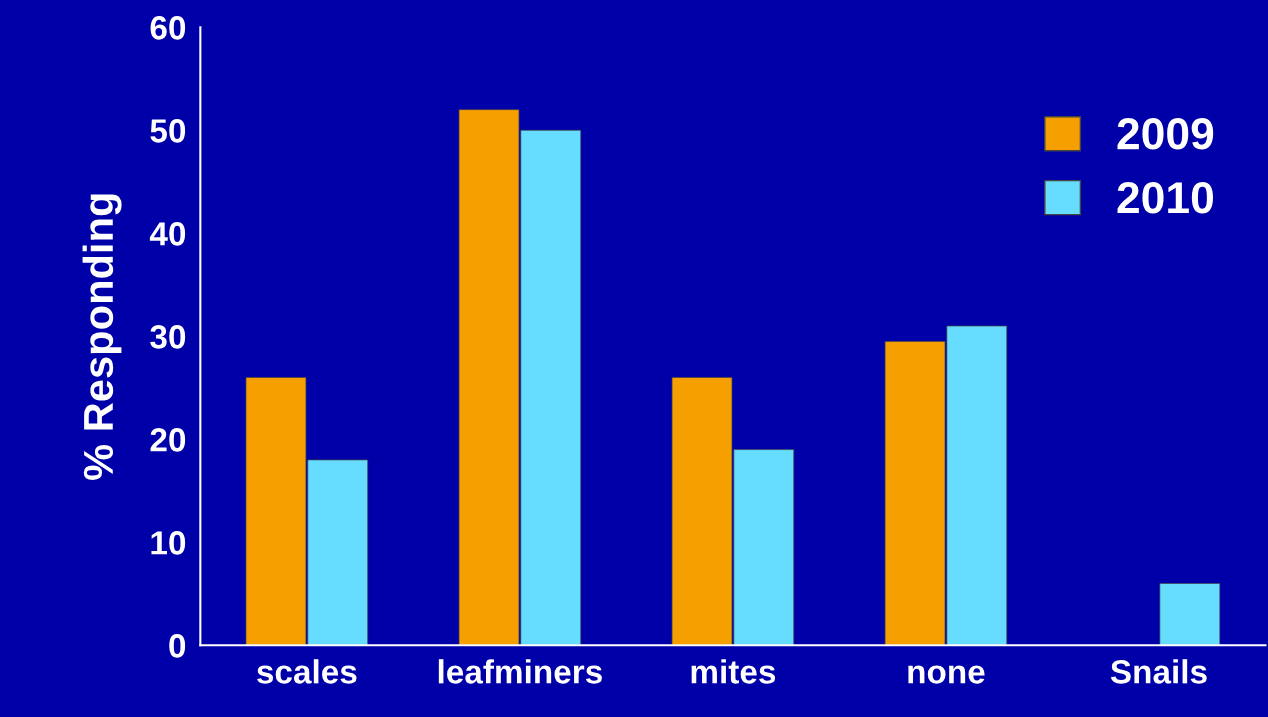  Describe the element at coordinates (168, 337) in the screenshot. I see `y-tick-label: 30` at that location.